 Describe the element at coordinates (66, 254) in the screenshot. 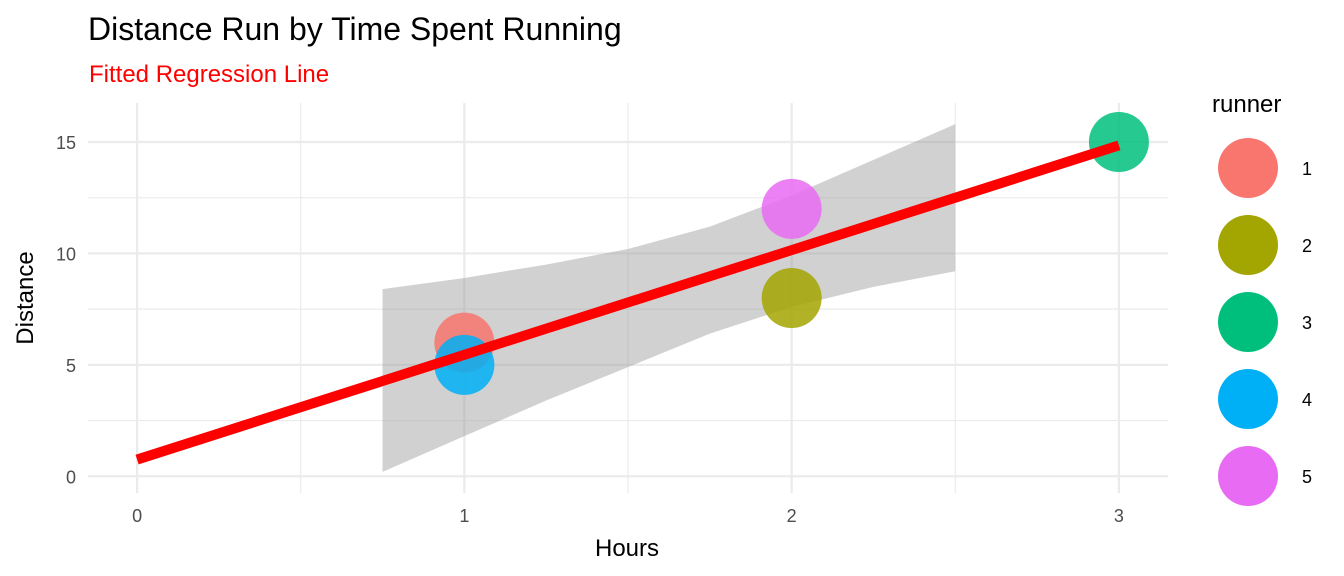

I see `y-tick-label: 10` at that location.